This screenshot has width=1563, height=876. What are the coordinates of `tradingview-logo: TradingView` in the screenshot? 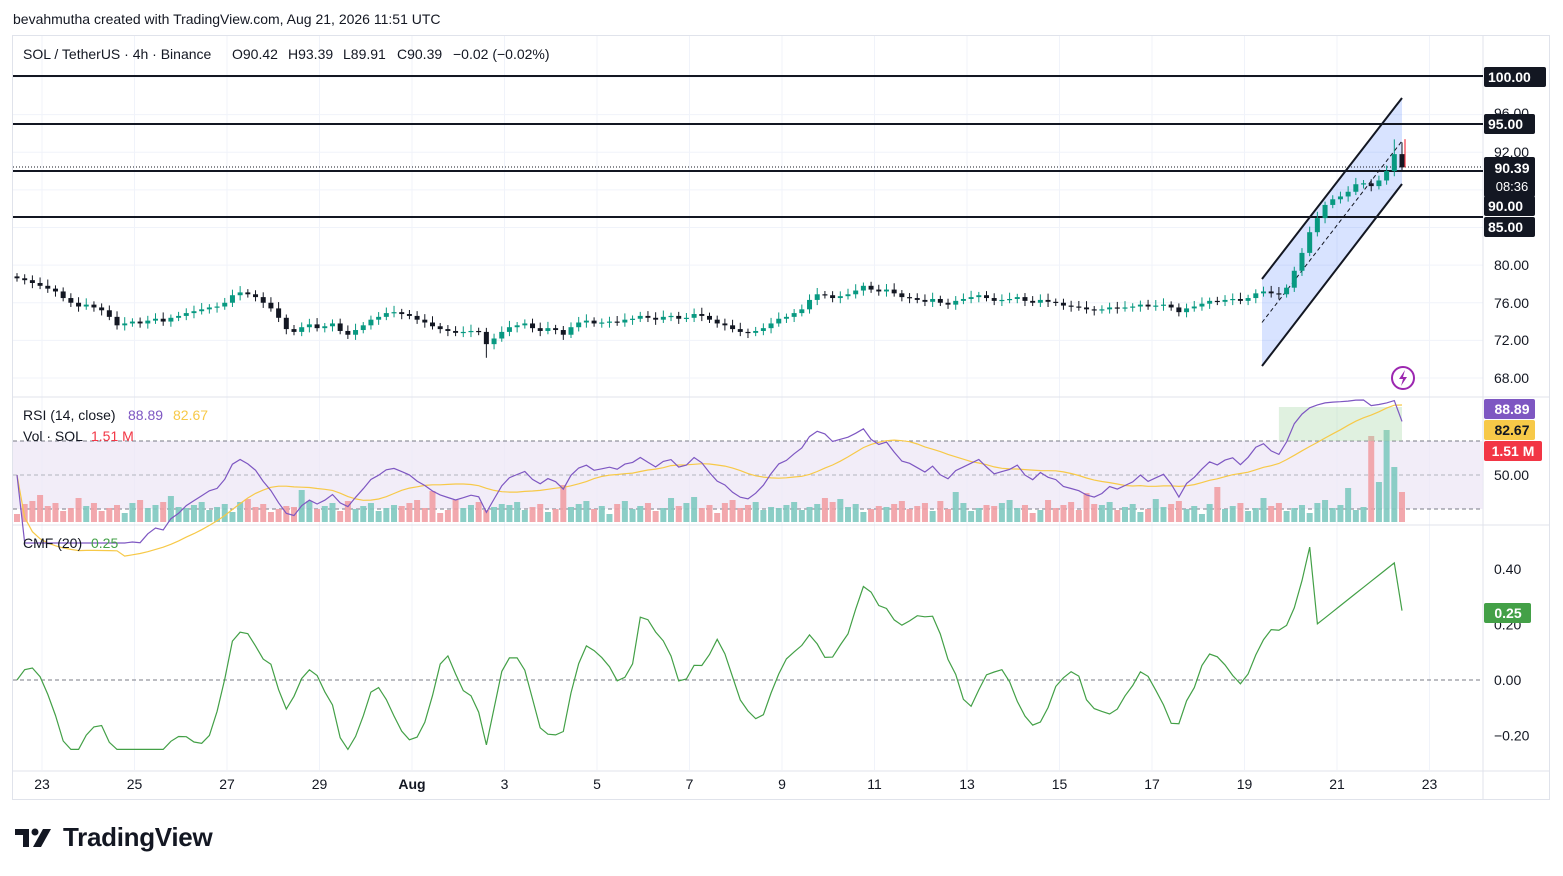 It's located at (114, 837).